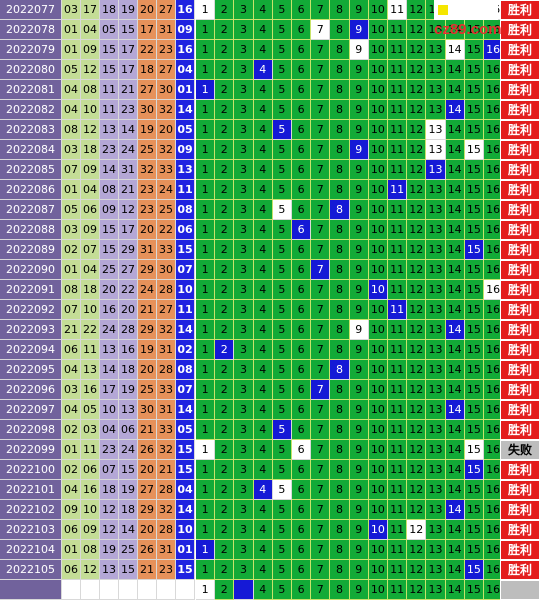  Describe the element at coordinates (109, 570) in the screenshot. I see `red-ball-number: 13` at that location.